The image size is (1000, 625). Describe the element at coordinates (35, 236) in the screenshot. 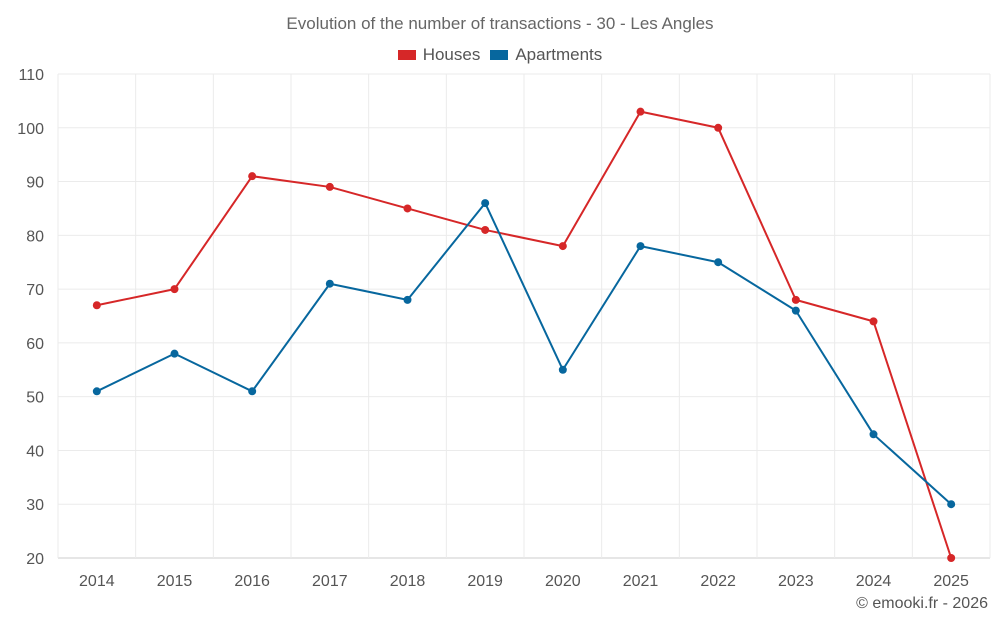

I see `y-tick-label: 80` at that location.